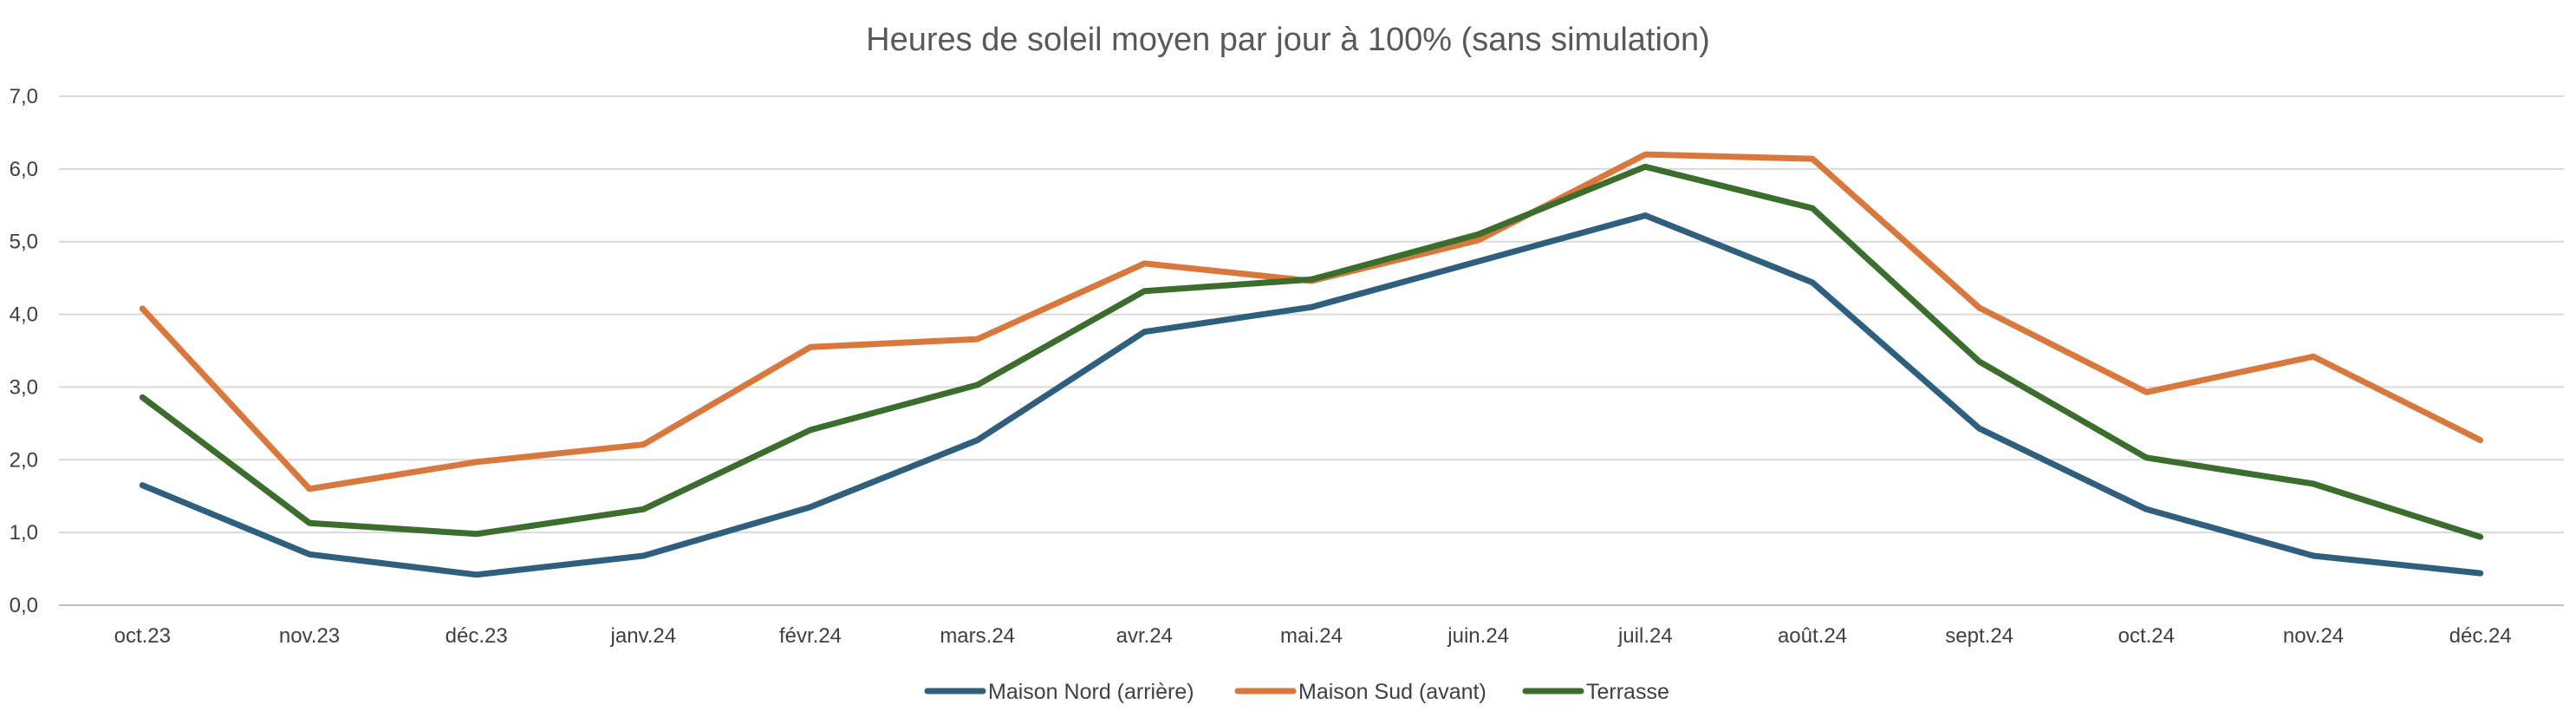 The height and width of the screenshot is (711, 2576). Describe the element at coordinates (24, 605) in the screenshot. I see `y-tick-label: 0,0` at that location.